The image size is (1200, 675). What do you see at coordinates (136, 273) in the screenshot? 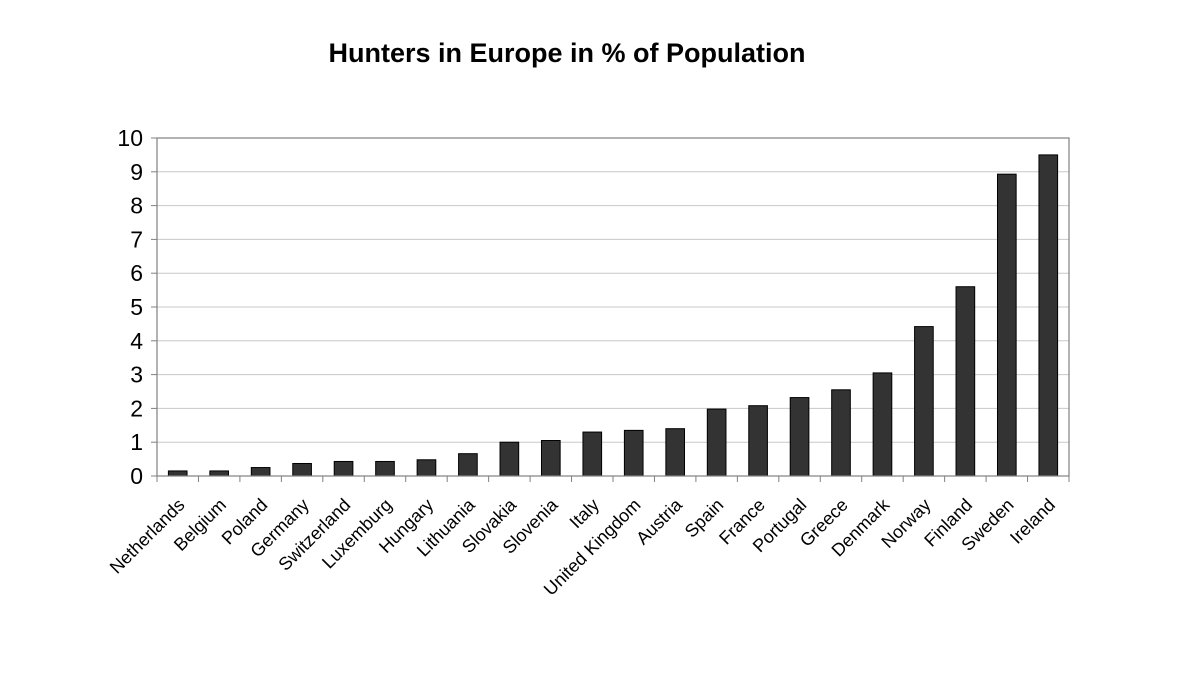
I see `y-tick-label: 6` at bounding box center [136, 273].